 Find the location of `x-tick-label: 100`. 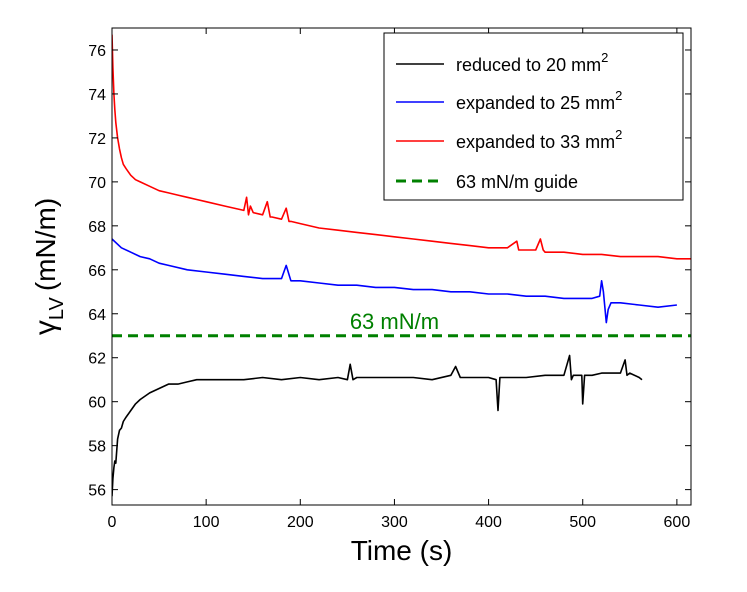

x-tick-label: 100 is located at coordinates (206, 522).